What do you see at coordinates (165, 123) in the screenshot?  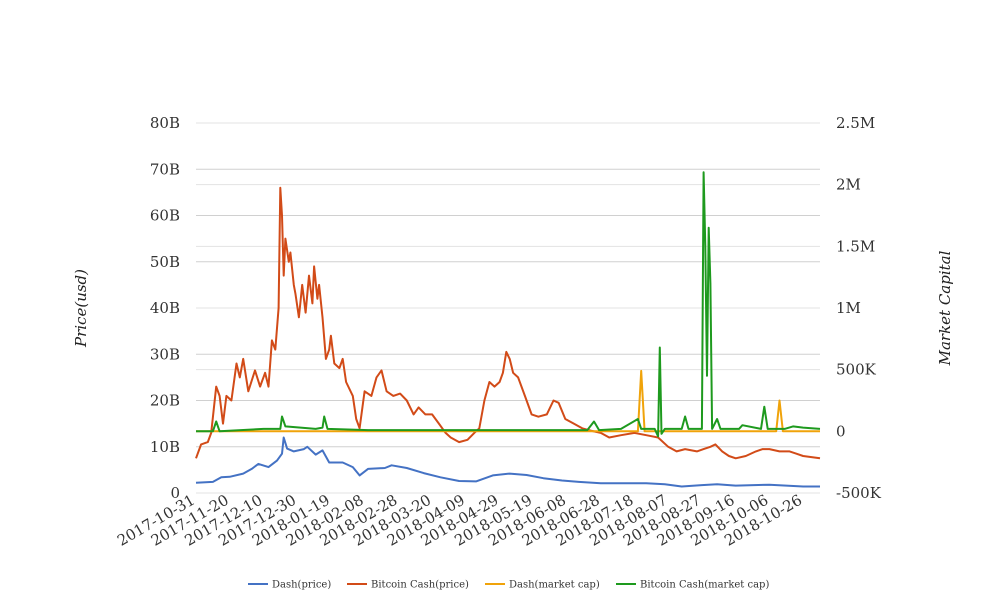 I see `y-left-tick-label: 80B` at bounding box center [165, 123].